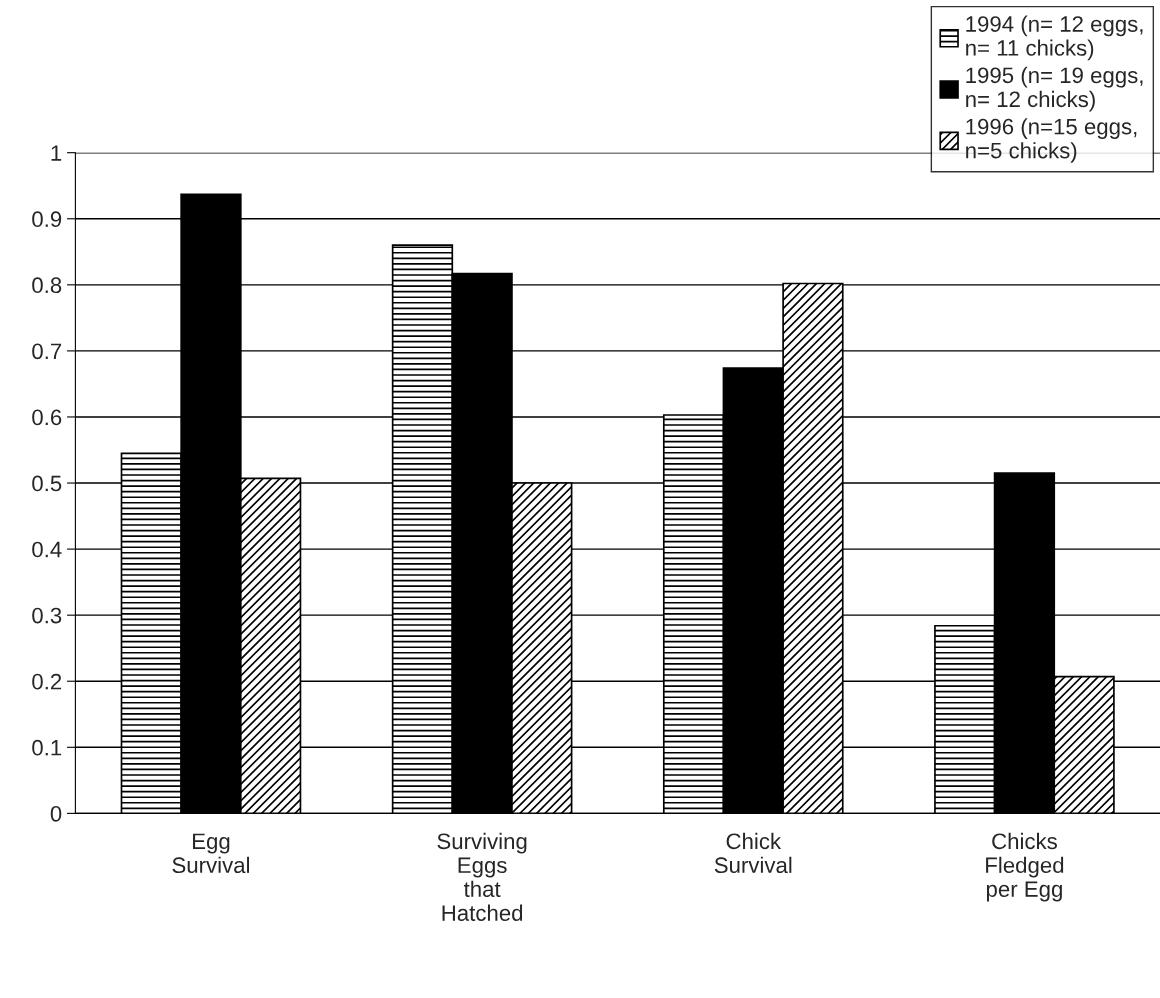 This screenshot has height=998, width=1160. I want to click on legend-label: 1996 (n=15 eggs, n=5 chicks), so click(1051, 140).